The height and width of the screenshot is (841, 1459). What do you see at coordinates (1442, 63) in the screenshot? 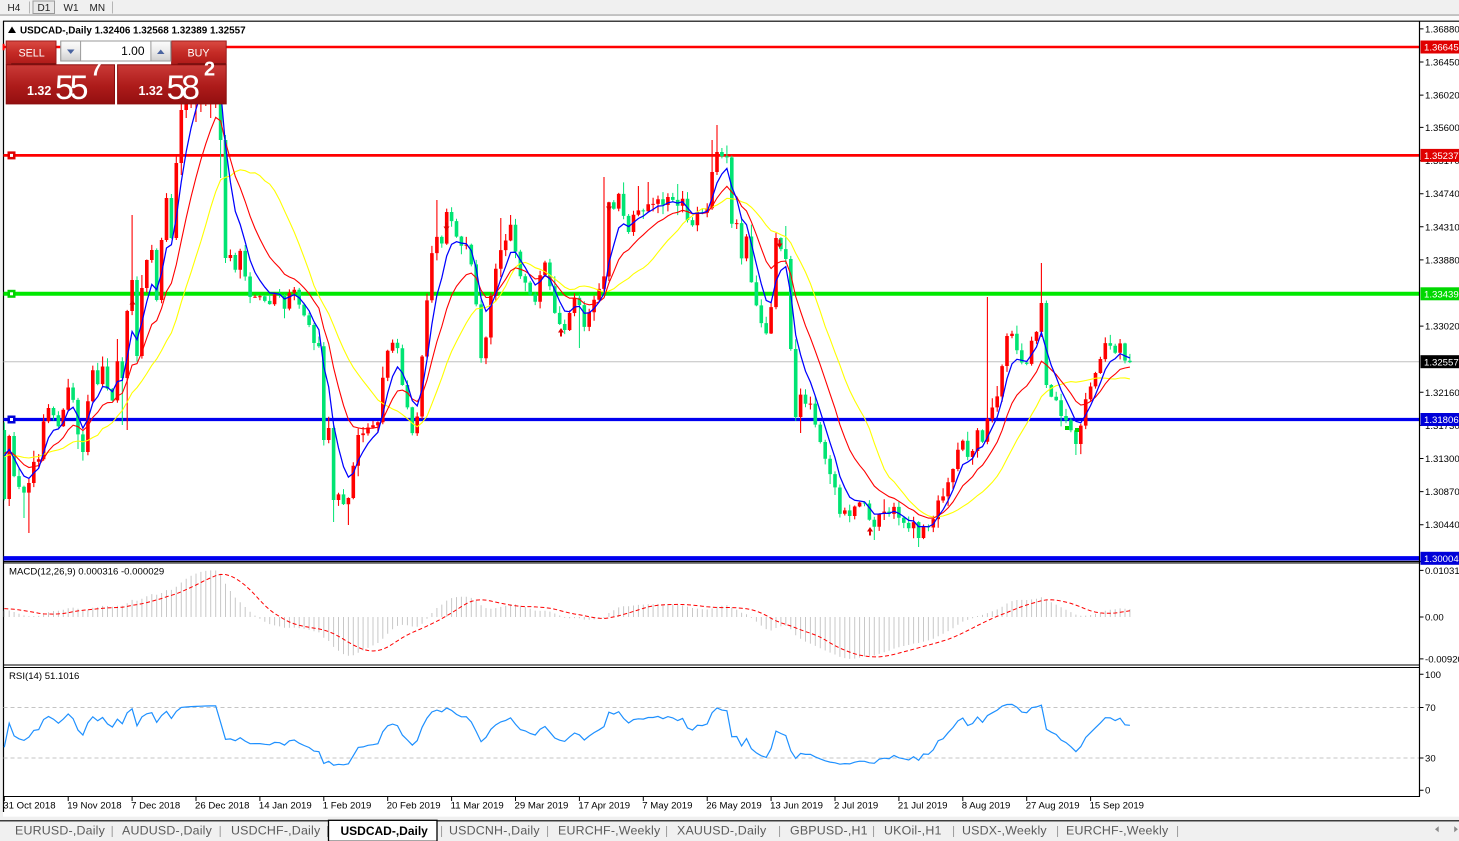
I see `svg-text: 1.36450` at bounding box center [1442, 63].